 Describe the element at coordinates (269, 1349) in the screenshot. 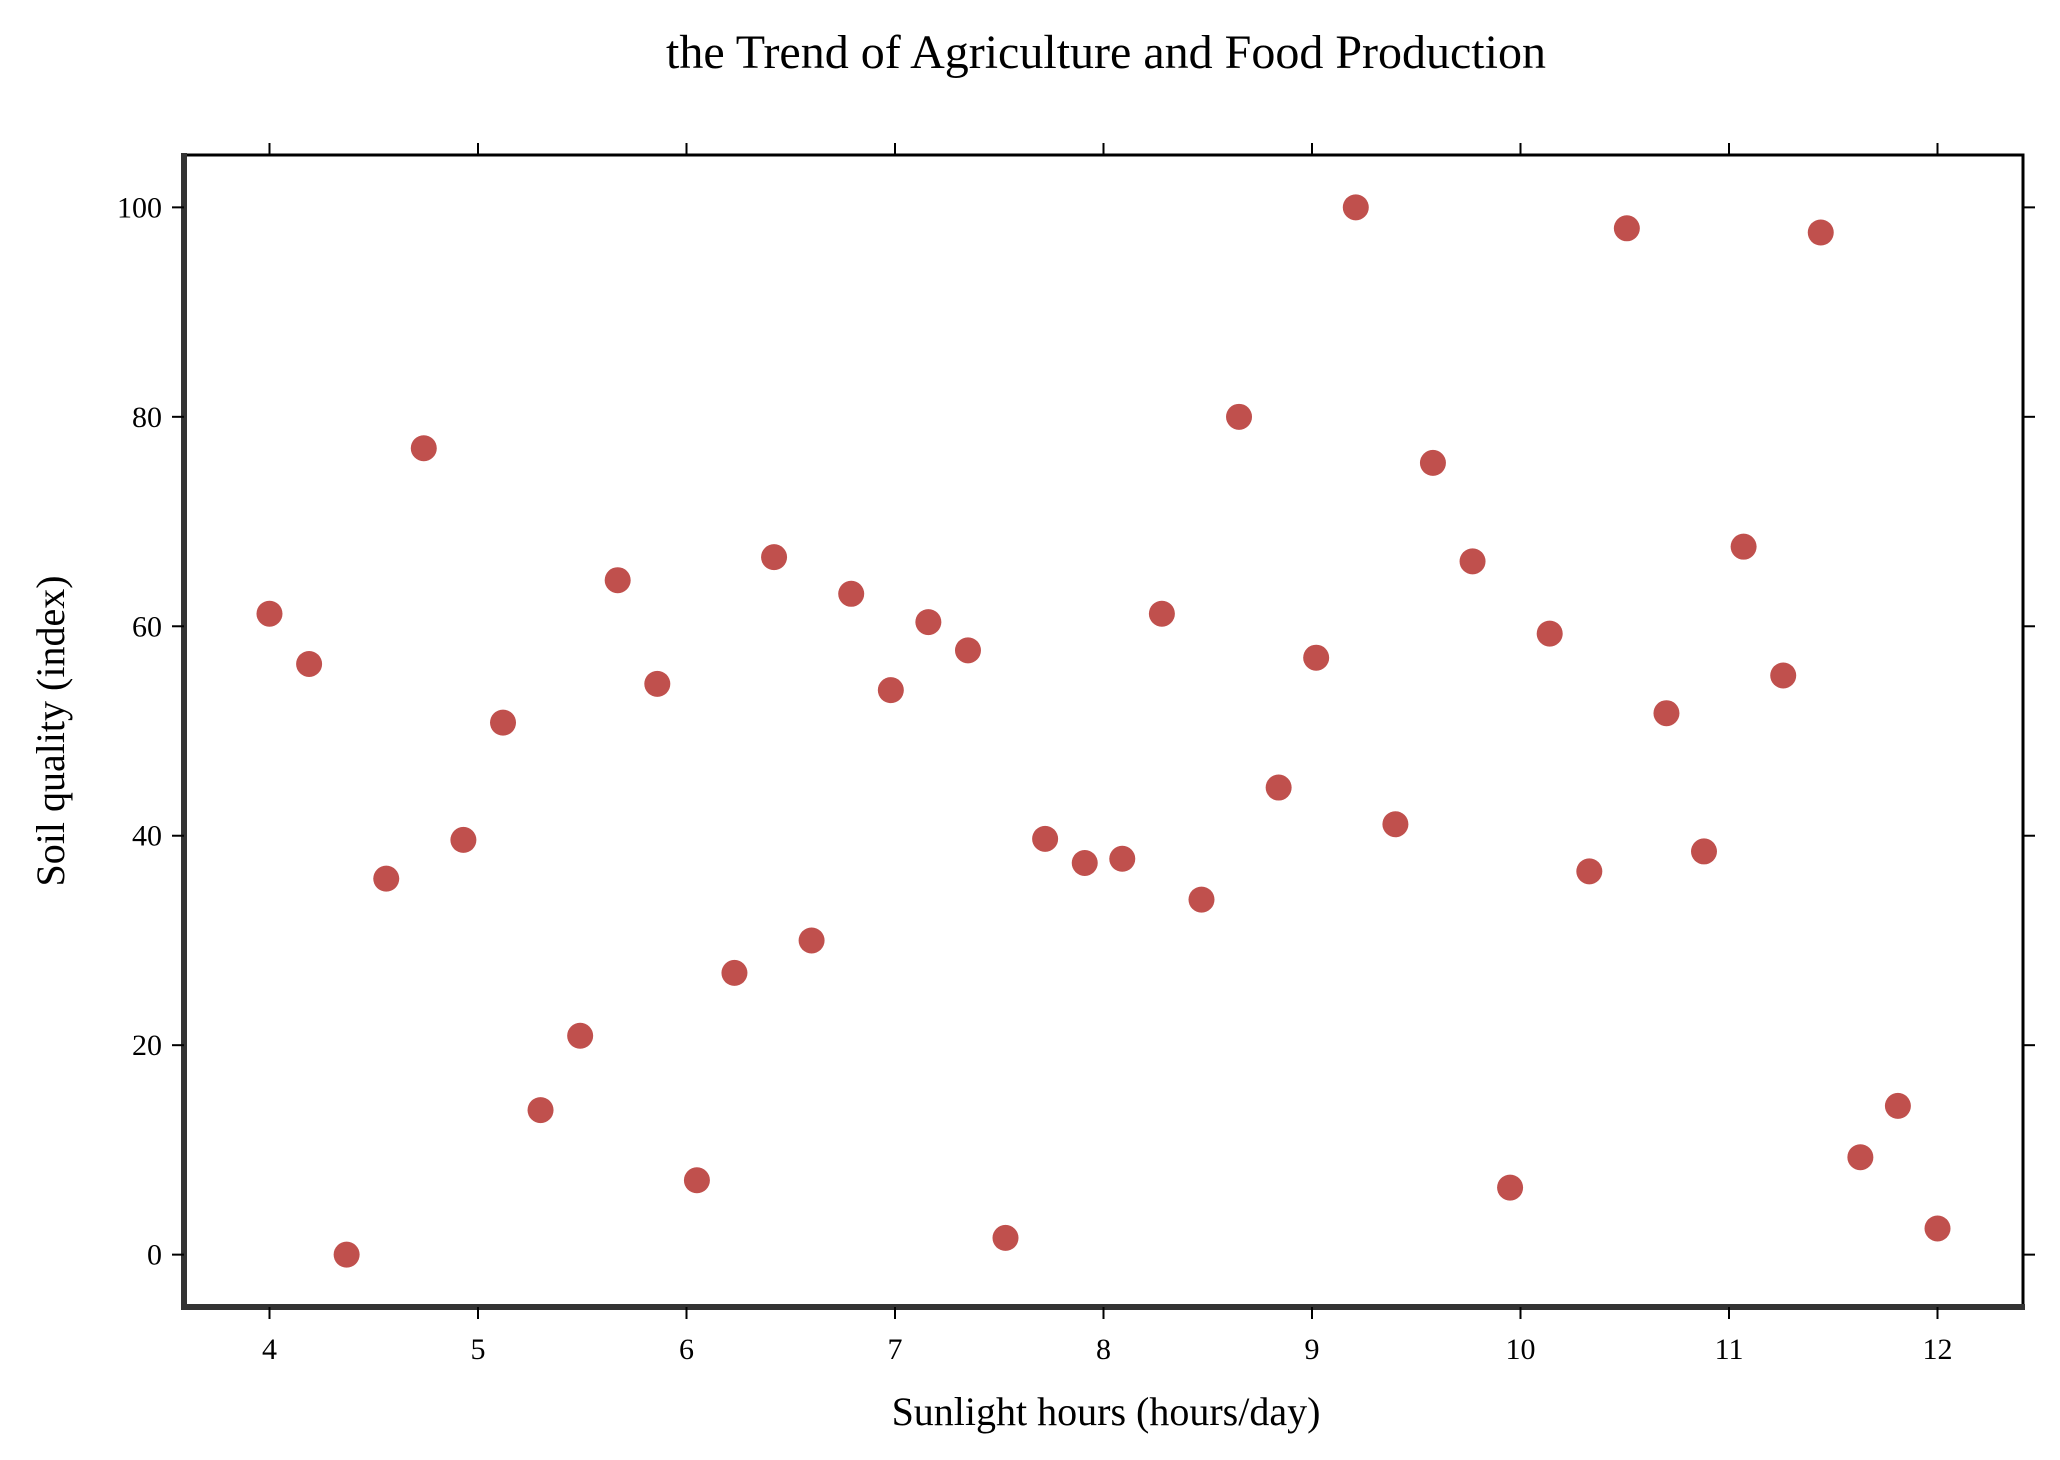

I see `x-tick-label: 4` at that location.